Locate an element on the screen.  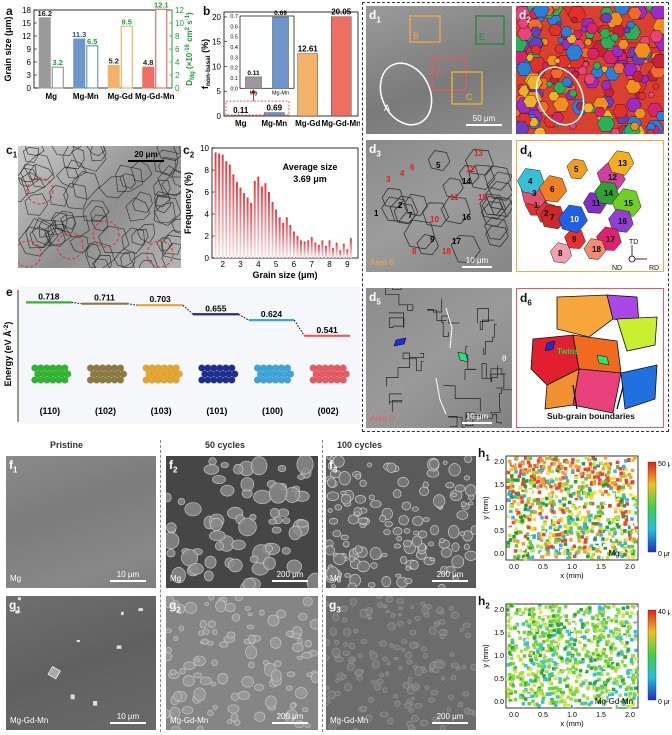
e-atom is located at coordinates (102, 380).